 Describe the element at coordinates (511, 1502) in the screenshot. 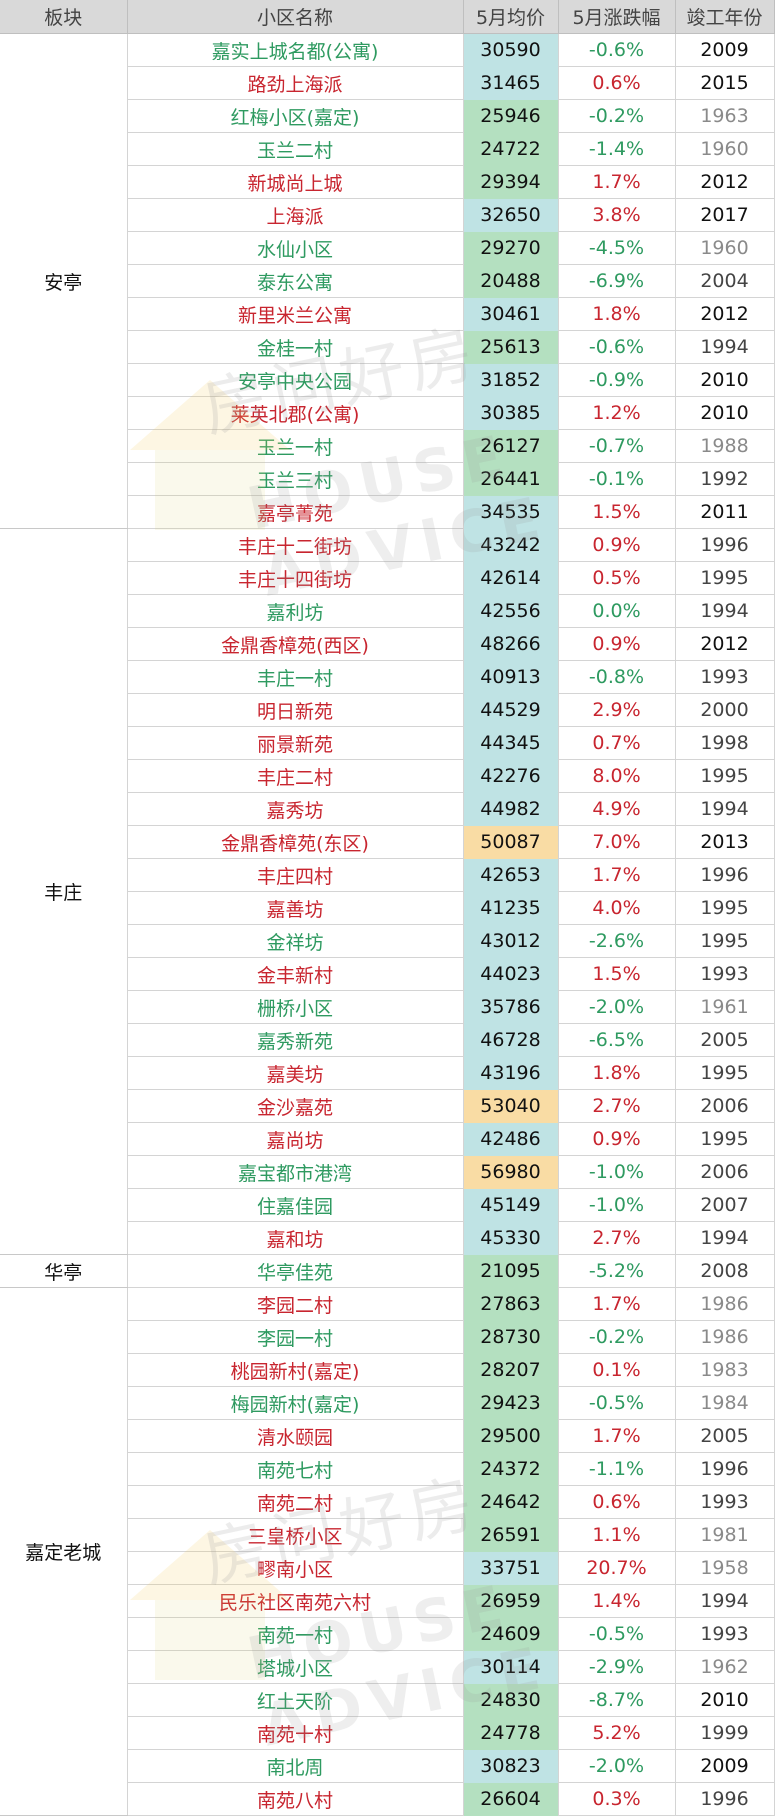

I see `avg-price: 24642` at that location.